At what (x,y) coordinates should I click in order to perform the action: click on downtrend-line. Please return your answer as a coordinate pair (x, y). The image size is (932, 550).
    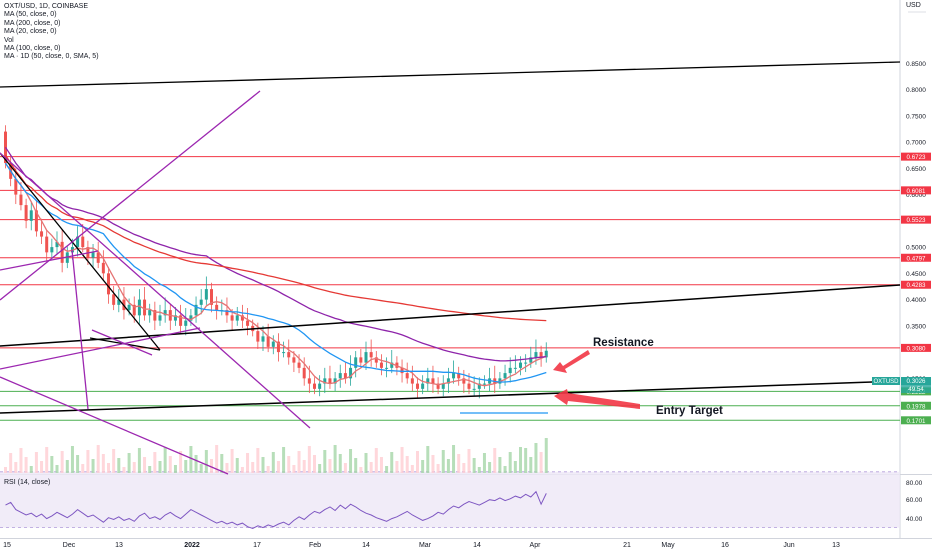
    Looking at the image, I should click on (80, 251).